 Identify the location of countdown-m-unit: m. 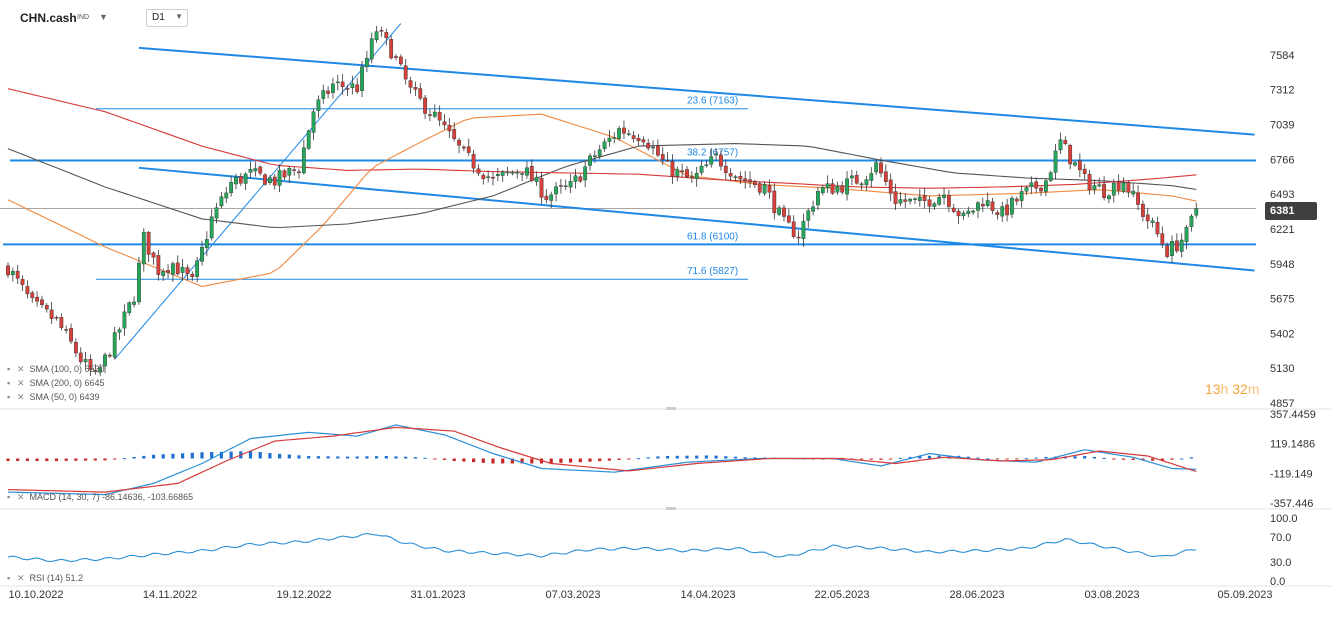
(1253, 389).